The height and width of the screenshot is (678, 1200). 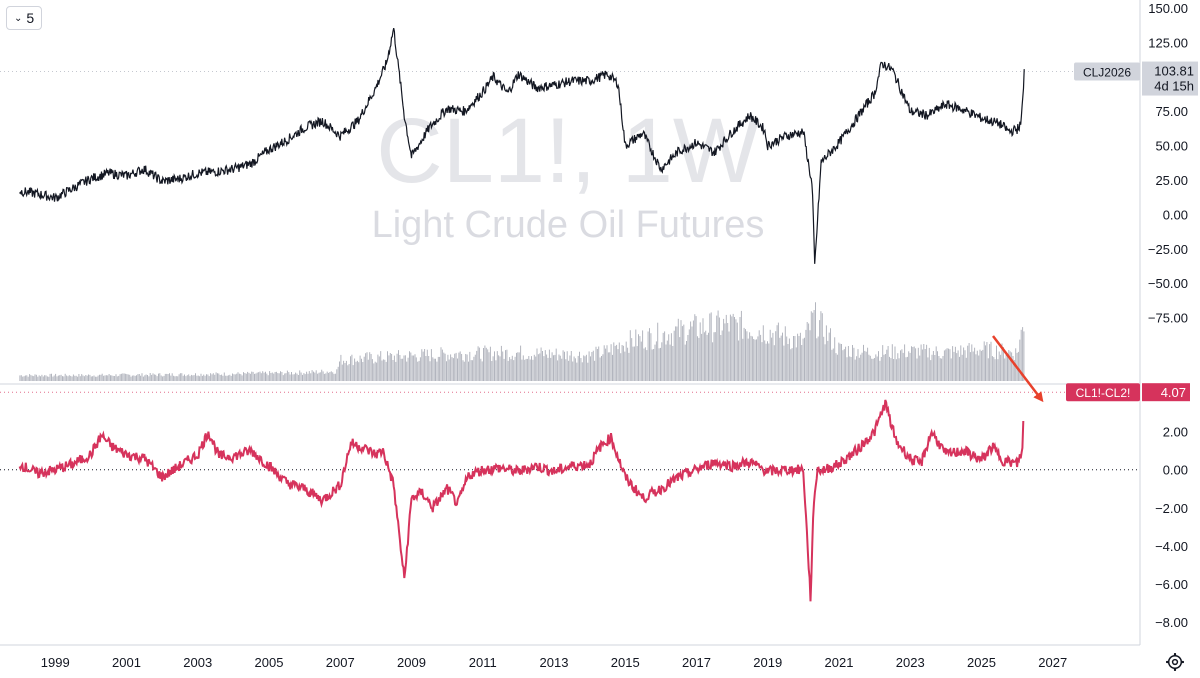 I want to click on time-tick-label: 2003, so click(x=197, y=662).